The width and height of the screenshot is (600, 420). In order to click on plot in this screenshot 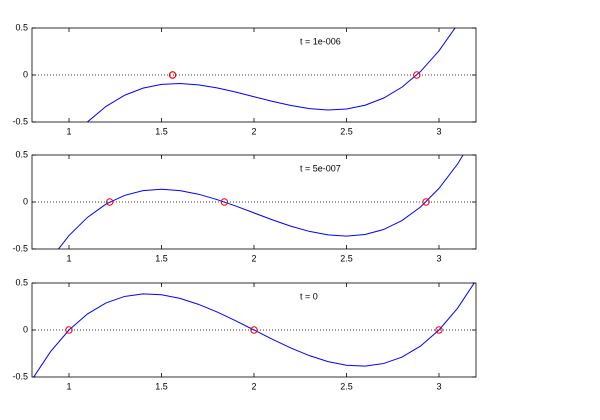, I will do `click(271, 75)`.